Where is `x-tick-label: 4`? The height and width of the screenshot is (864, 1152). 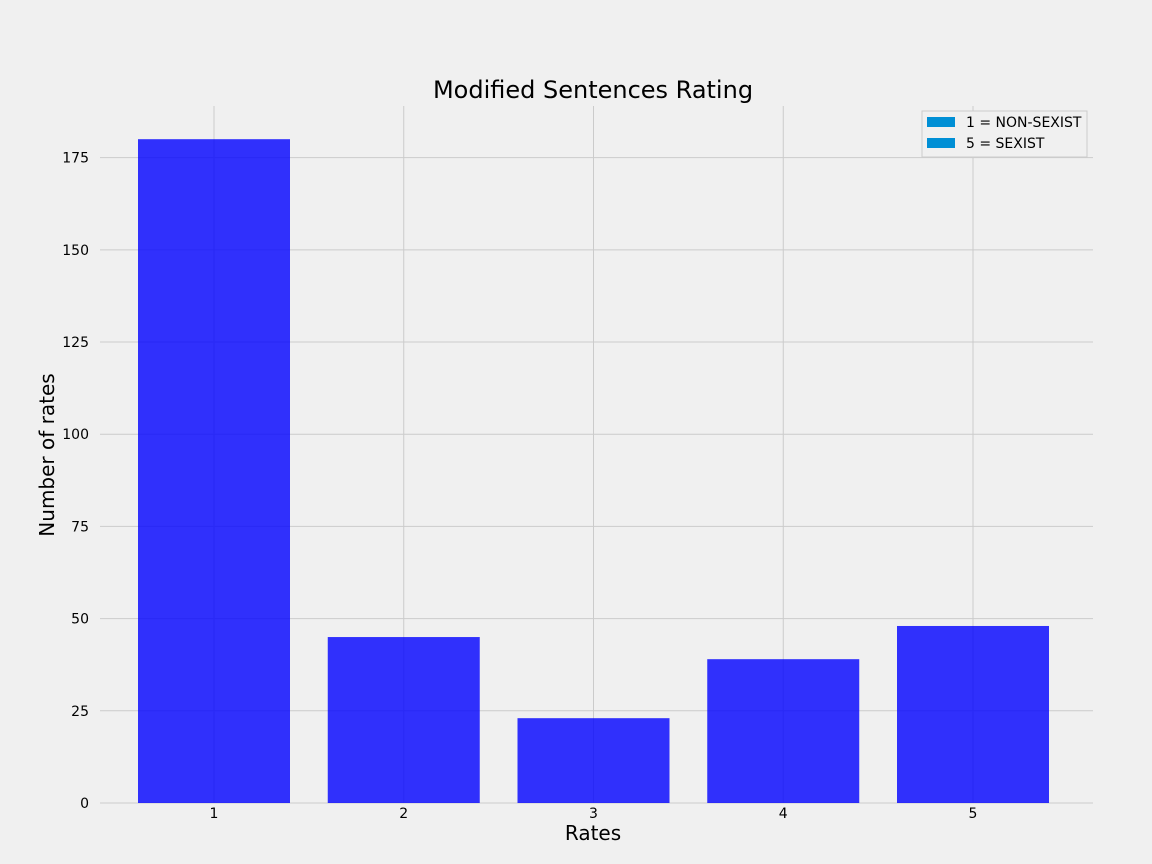
x-tick-label: 4 is located at coordinates (783, 814).